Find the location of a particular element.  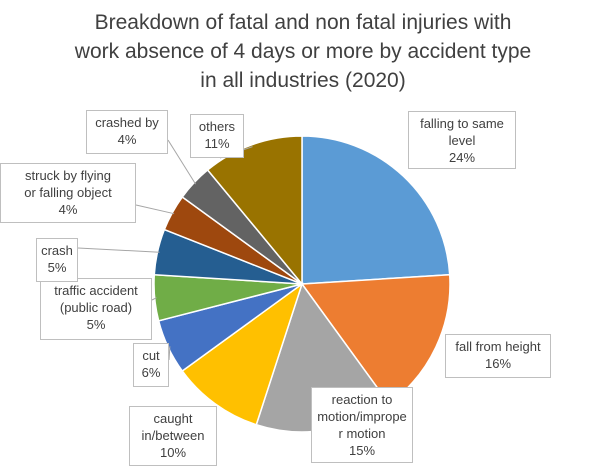

data-label-value-0: 24% is located at coordinates (462, 157).